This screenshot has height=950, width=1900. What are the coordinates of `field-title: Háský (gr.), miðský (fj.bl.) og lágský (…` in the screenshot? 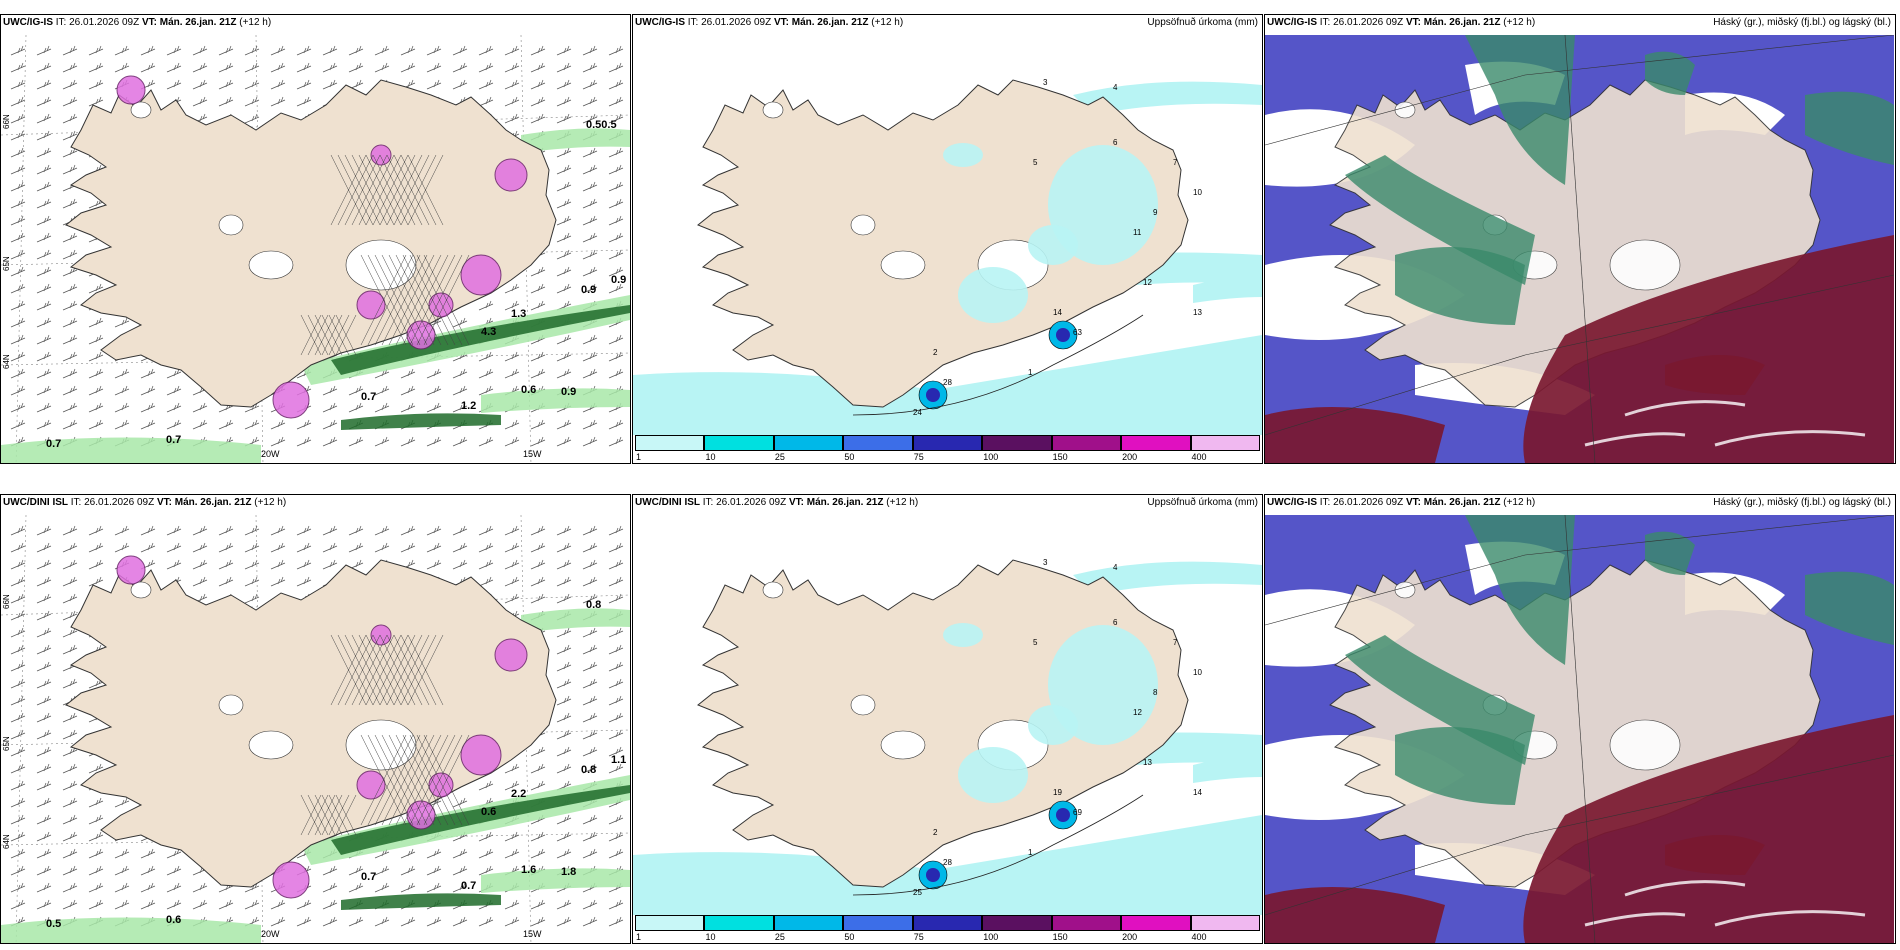 It's located at (1802, 502).